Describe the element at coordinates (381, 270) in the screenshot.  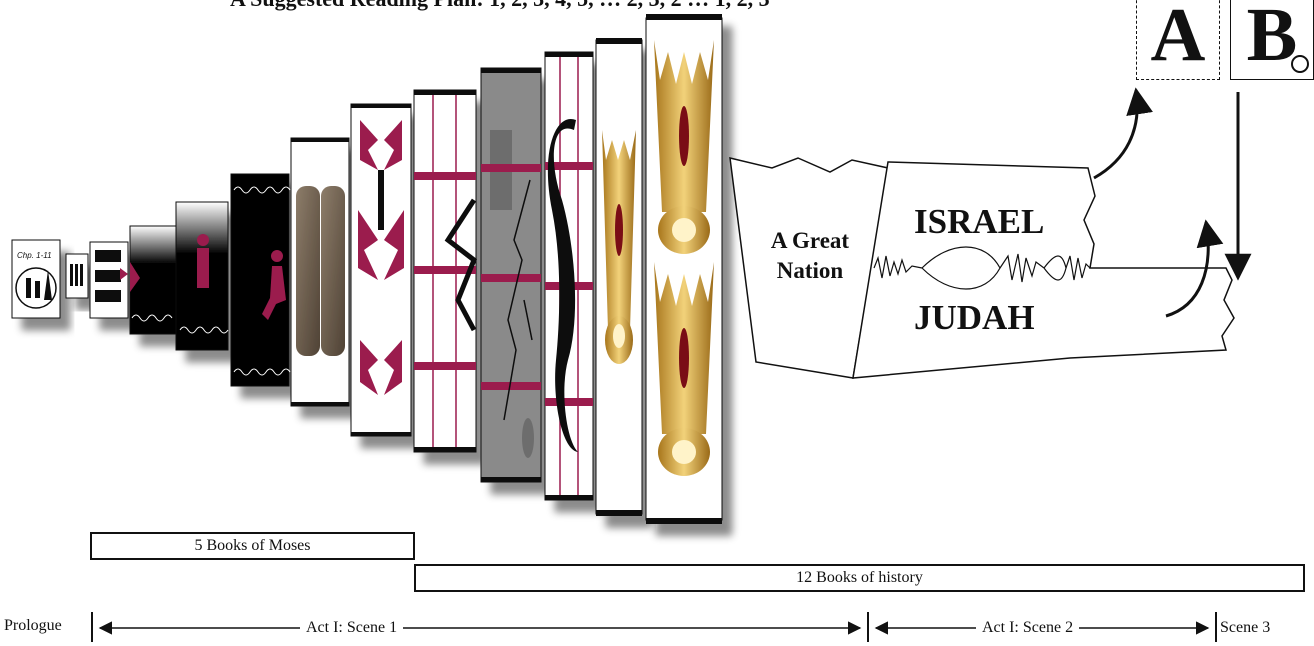
I see `book-numbers` at that location.